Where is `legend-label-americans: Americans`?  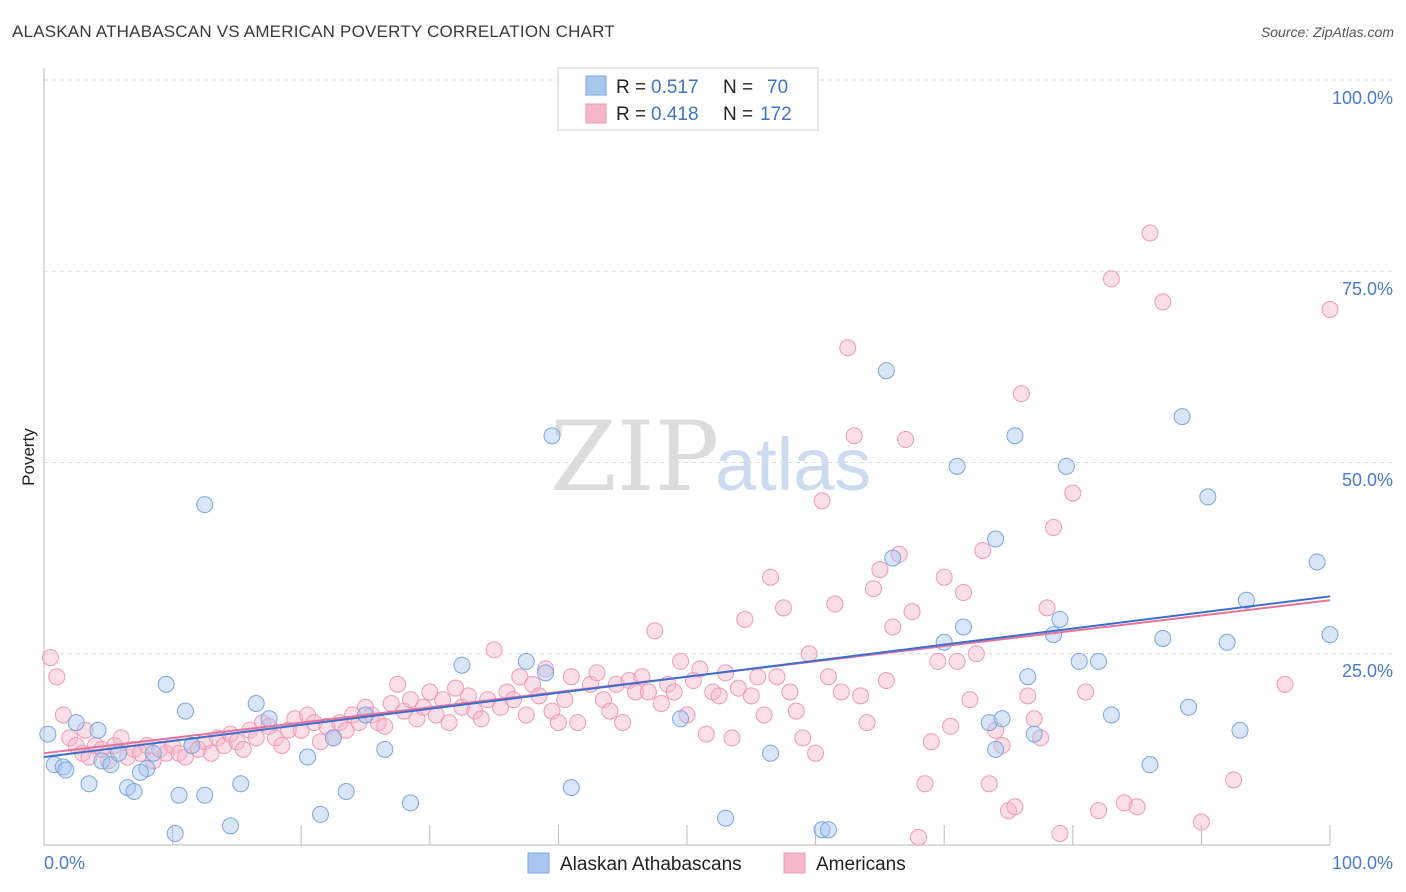
legend-label-americans: Americans is located at coordinates (861, 864).